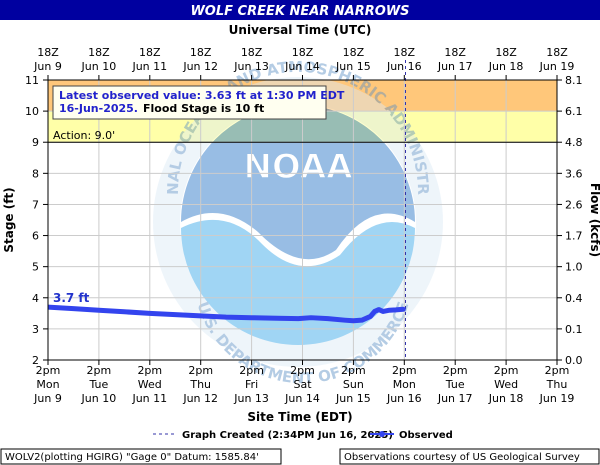 The height and width of the screenshot is (465, 600). Describe the element at coordinates (506, 384) in the screenshot. I see `bottom-tick-label-day: Wed` at that location.